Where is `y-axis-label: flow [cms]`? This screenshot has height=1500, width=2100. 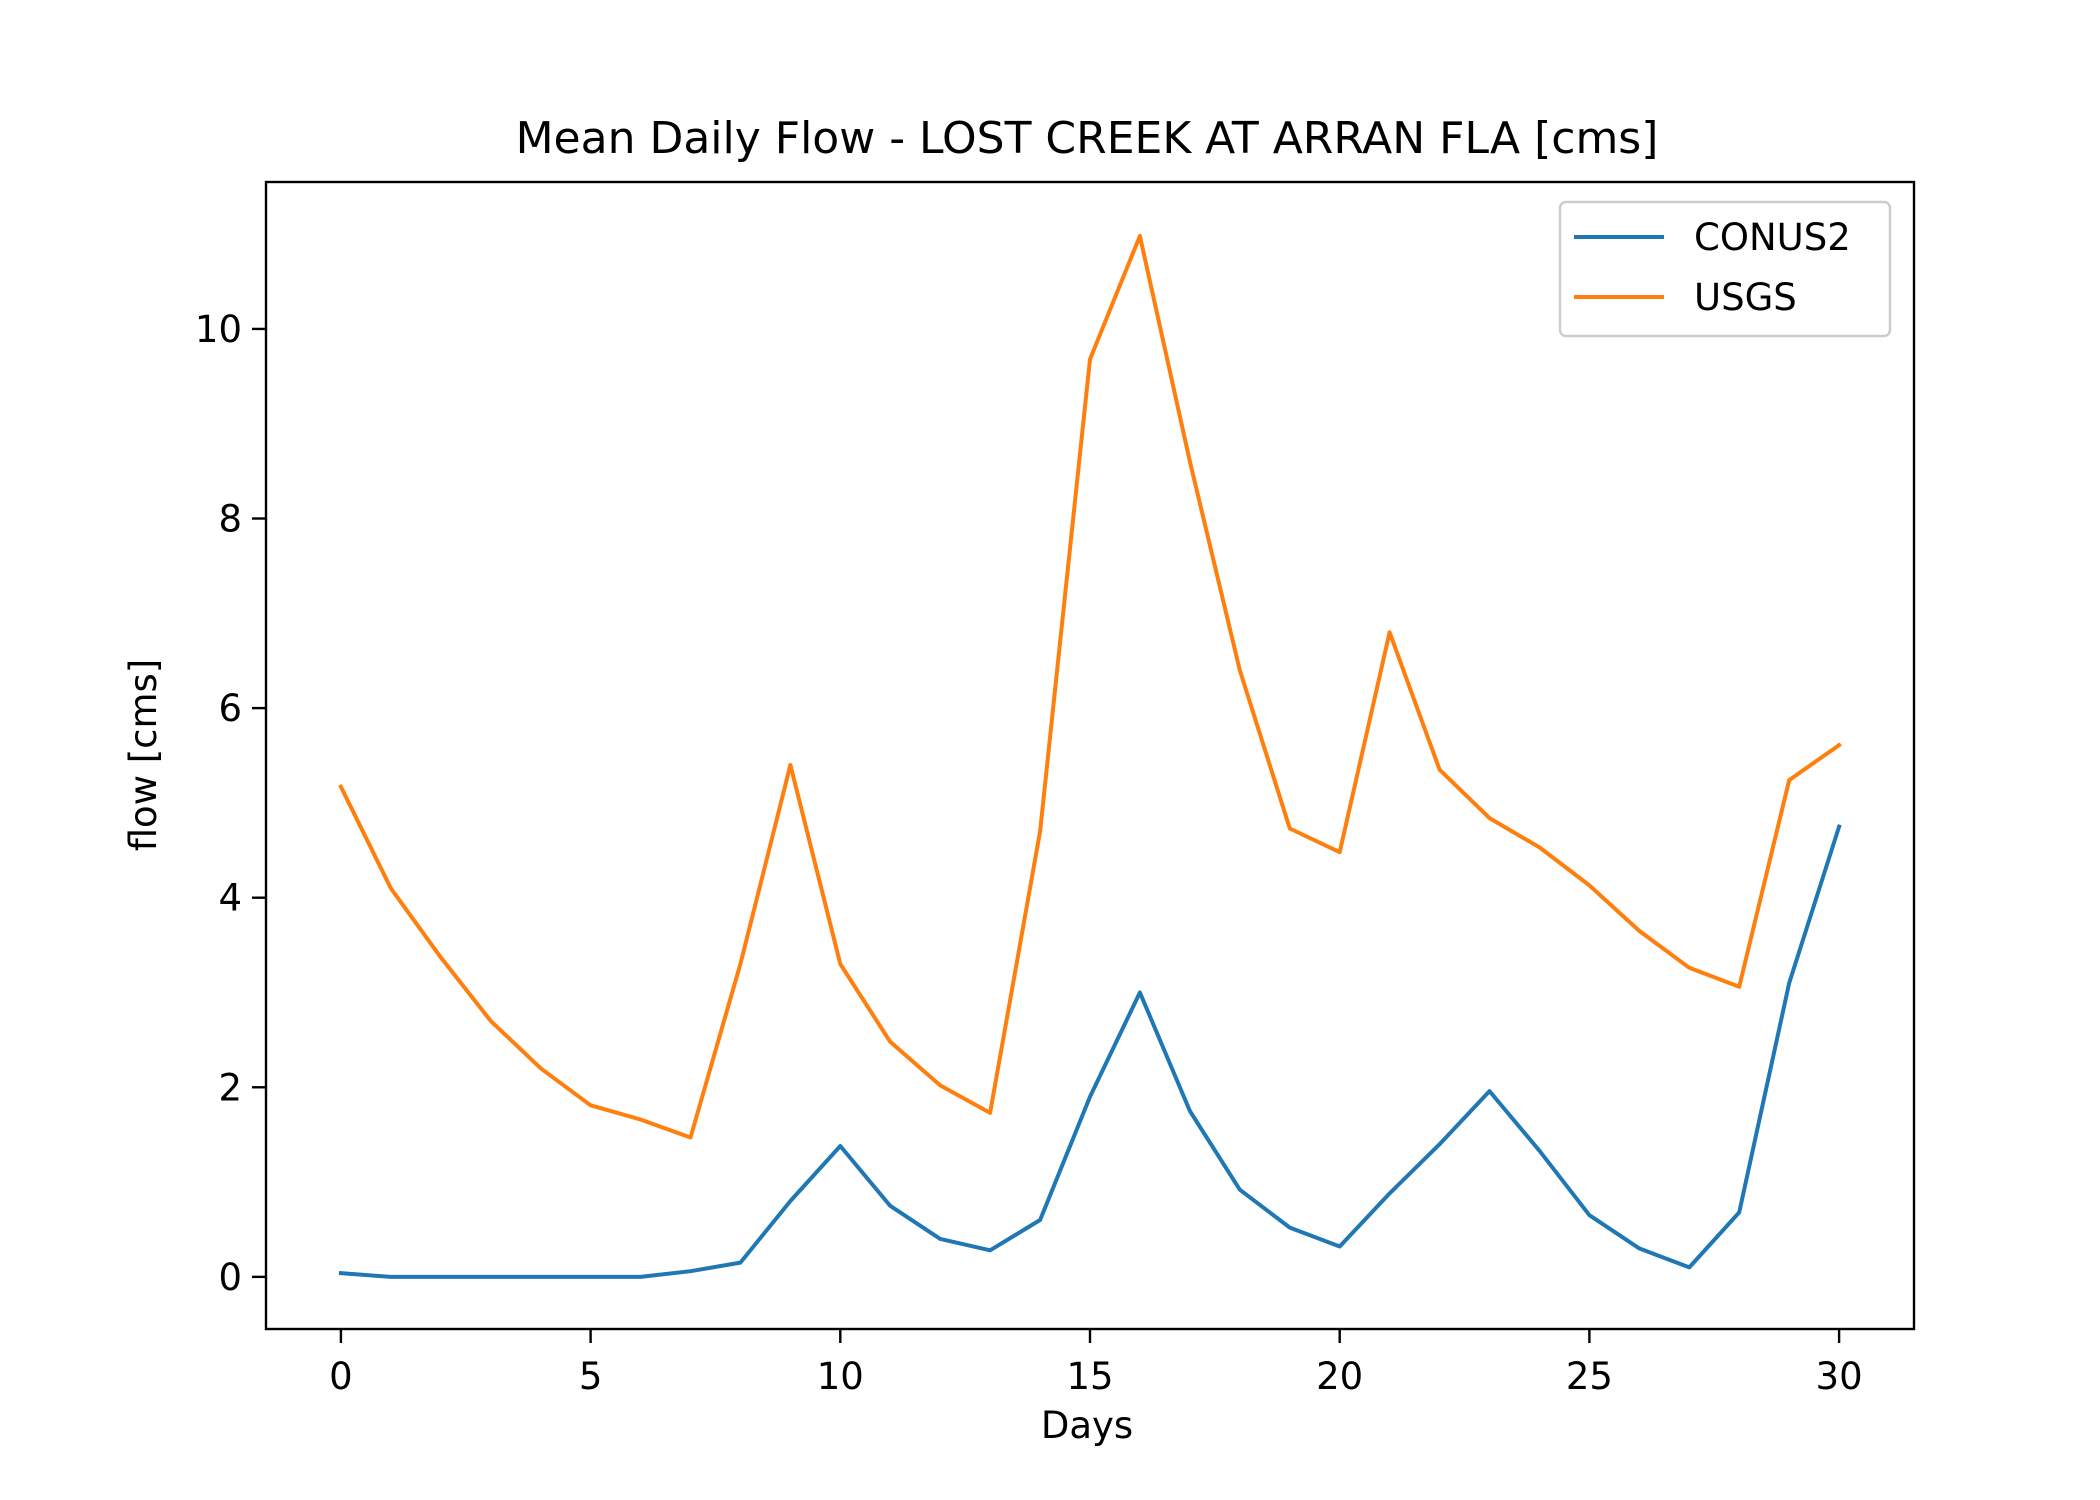
y-axis-label: flow [cms] is located at coordinates (143, 755).